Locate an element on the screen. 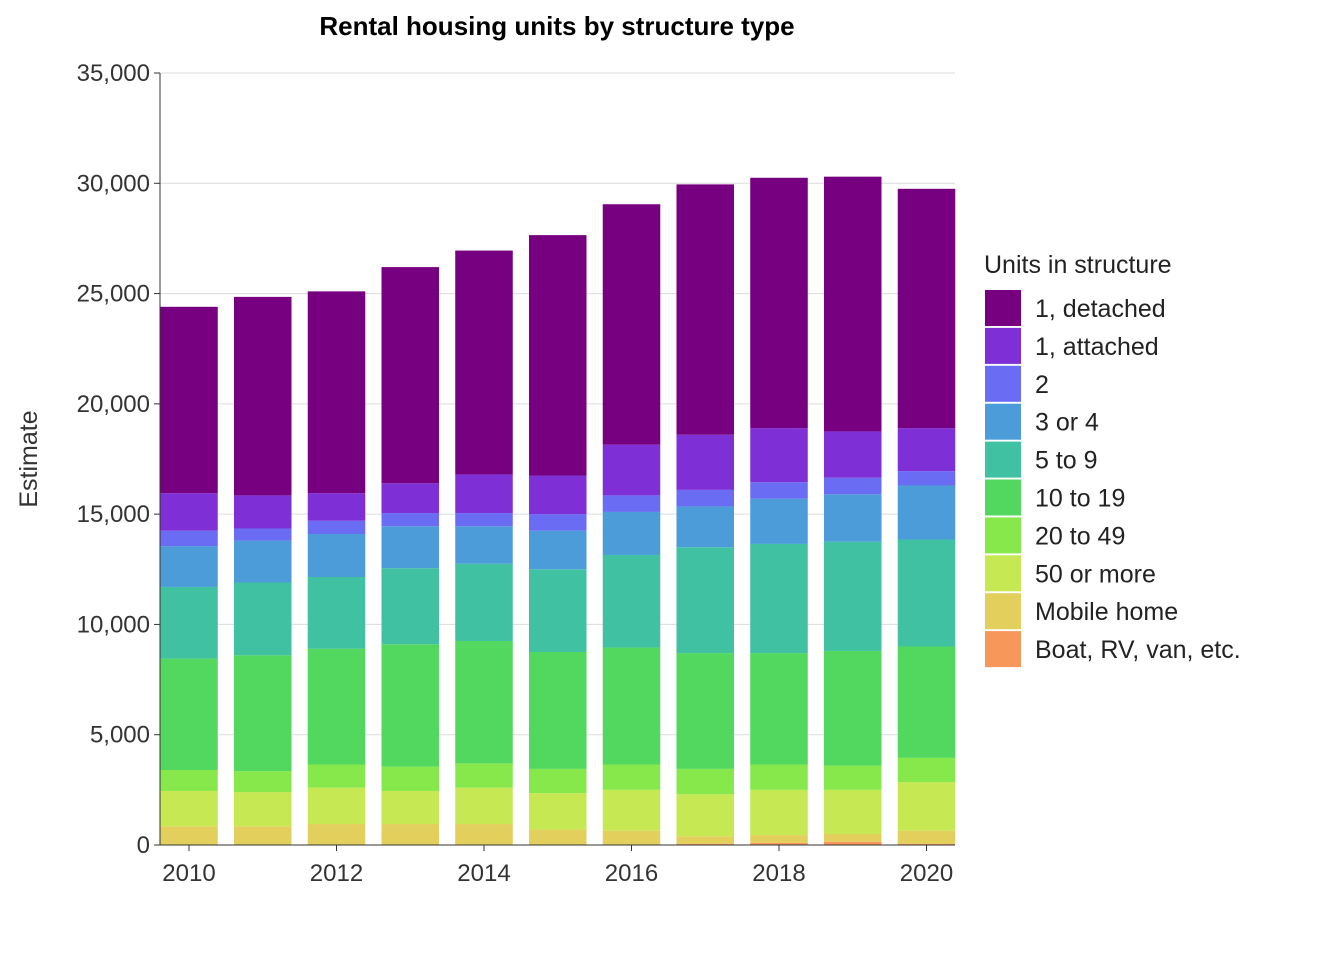 The width and height of the screenshot is (1344, 960). y-tick-label: 15,000 is located at coordinates (113, 514).